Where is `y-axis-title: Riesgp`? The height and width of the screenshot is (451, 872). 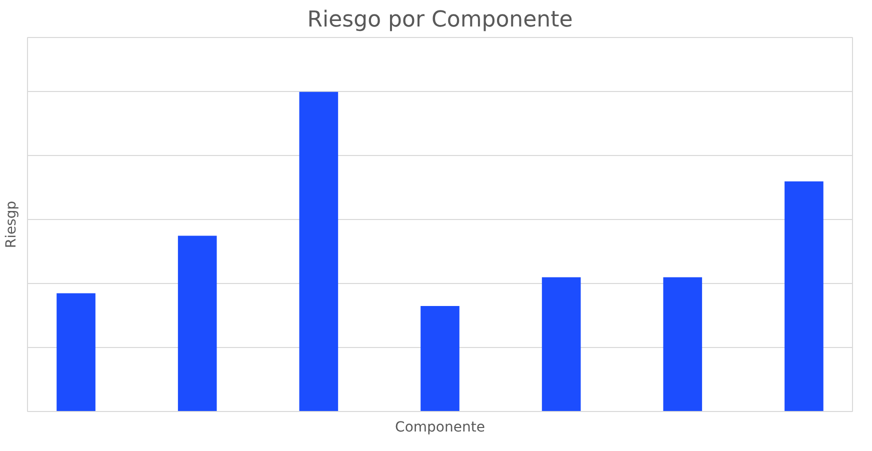
y-axis-title: Riesgp is located at coordinates (12, 224).